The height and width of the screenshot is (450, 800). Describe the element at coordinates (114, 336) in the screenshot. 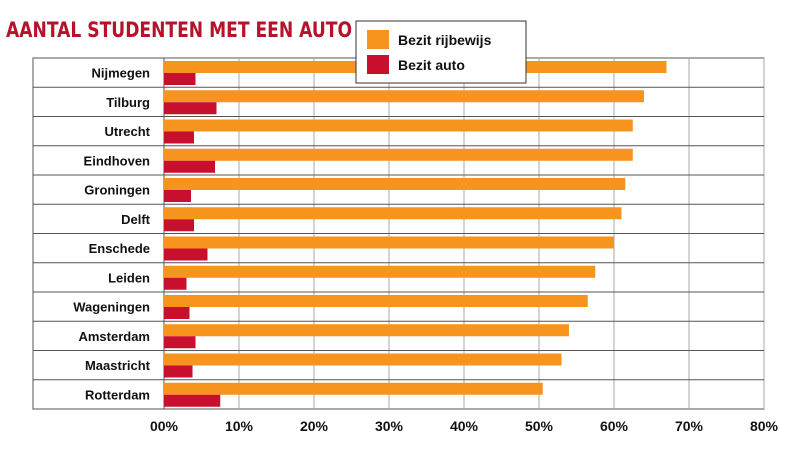

I see `category-label: Amsterdam` at that location.